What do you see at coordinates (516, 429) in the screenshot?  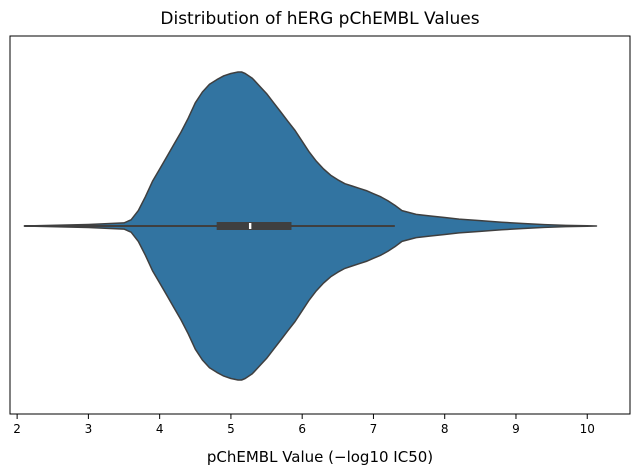 I see `x-tick-label: 9` at bounding box center [516, 429].